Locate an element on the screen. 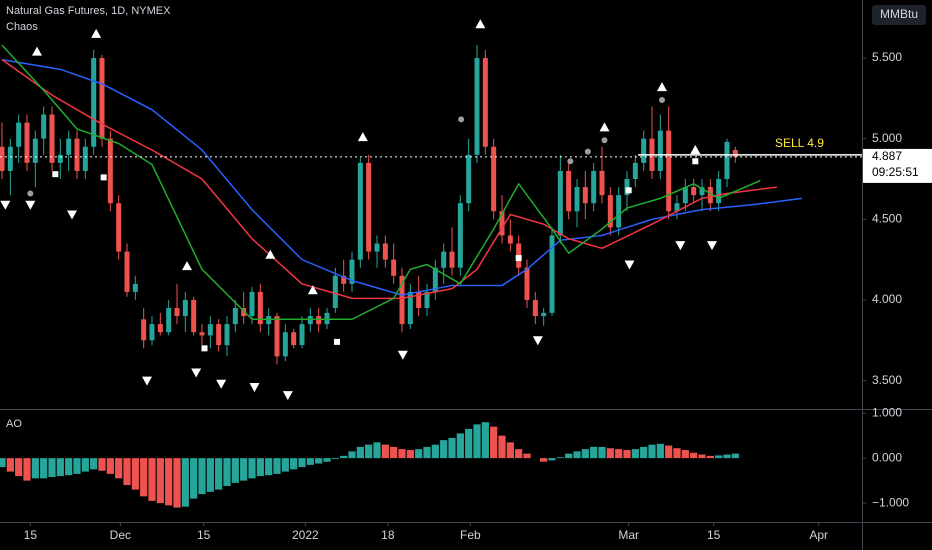 The height and width of the screenshot is (550, 932). unit-box is located at coordinates (899, 15).